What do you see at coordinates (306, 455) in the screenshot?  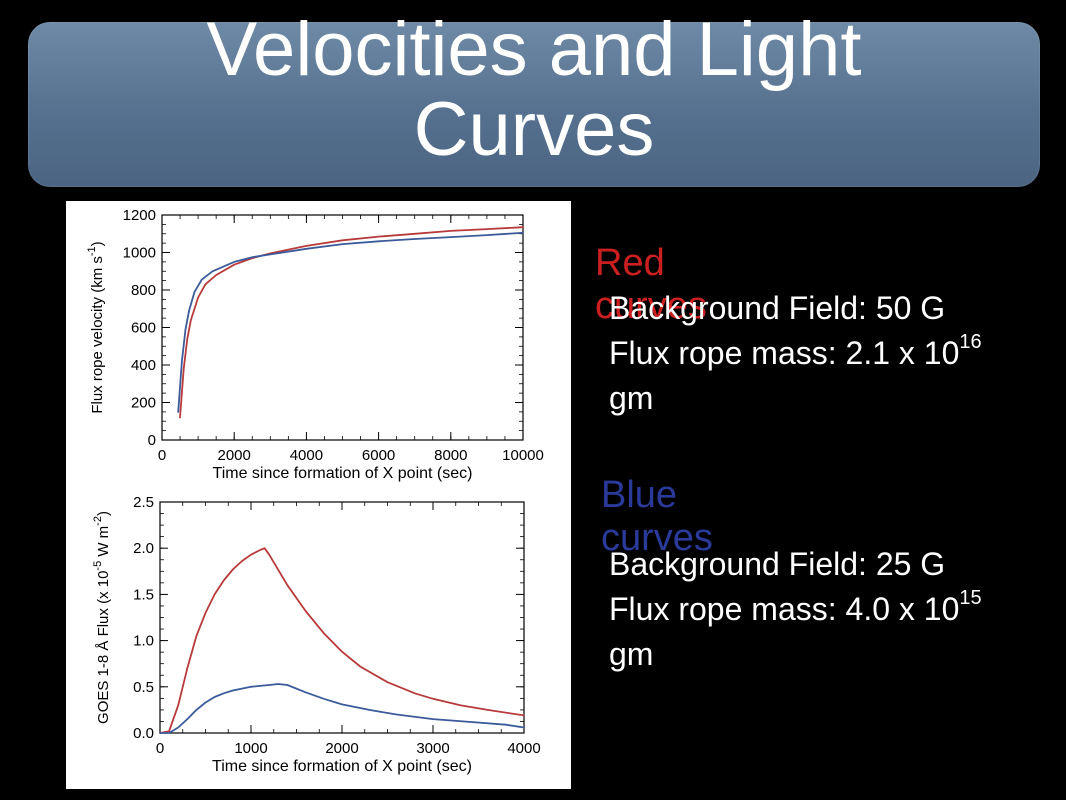 I see `chart1-x-tick-label: 4000` at bounding box center [306, 455].